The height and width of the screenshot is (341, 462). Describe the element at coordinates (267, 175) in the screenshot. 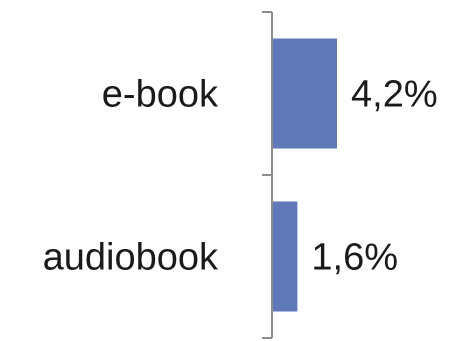

I see `y-axis` at that location.